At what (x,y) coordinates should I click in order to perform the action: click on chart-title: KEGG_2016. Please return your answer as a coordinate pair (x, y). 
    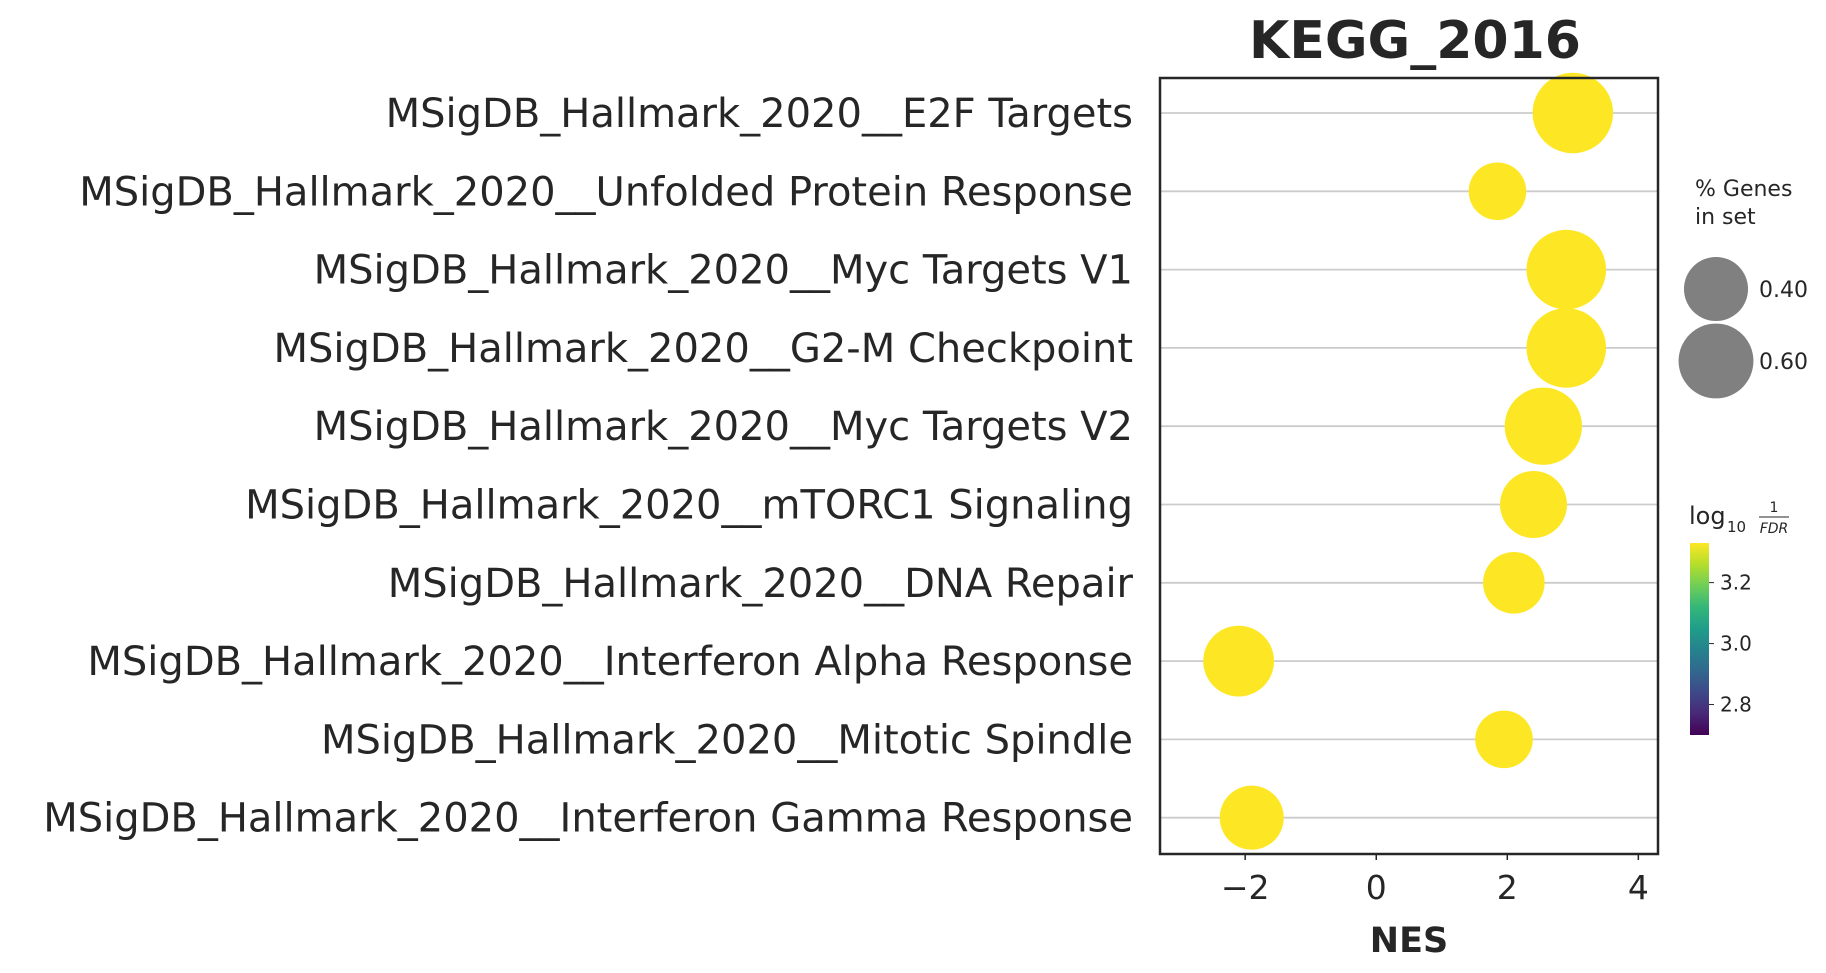
    Looking at the image, I should click on (1415, 41).